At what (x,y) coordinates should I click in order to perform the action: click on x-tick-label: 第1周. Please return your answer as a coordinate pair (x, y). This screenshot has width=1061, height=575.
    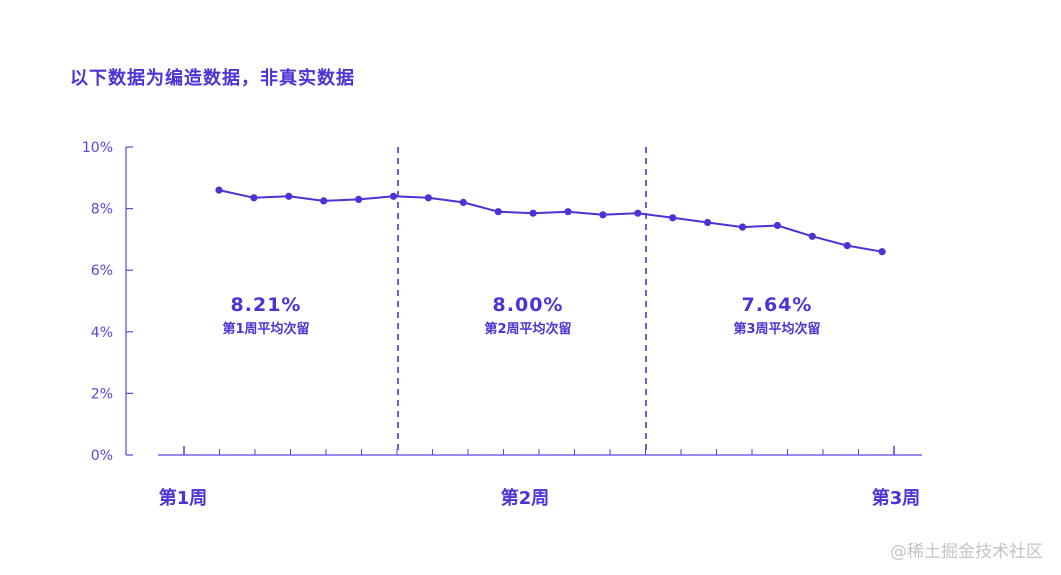
    Looking at the image, I should click on (183, 498).